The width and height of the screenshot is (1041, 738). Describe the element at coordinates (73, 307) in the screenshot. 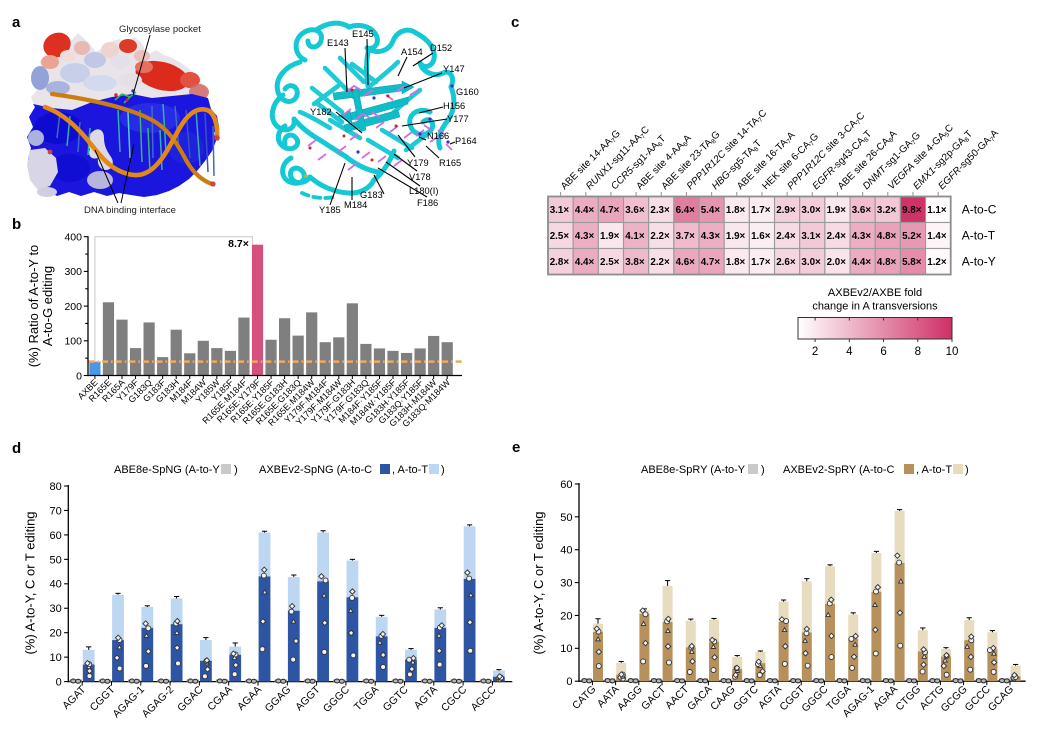

I see `svg-text: 200` at that location.